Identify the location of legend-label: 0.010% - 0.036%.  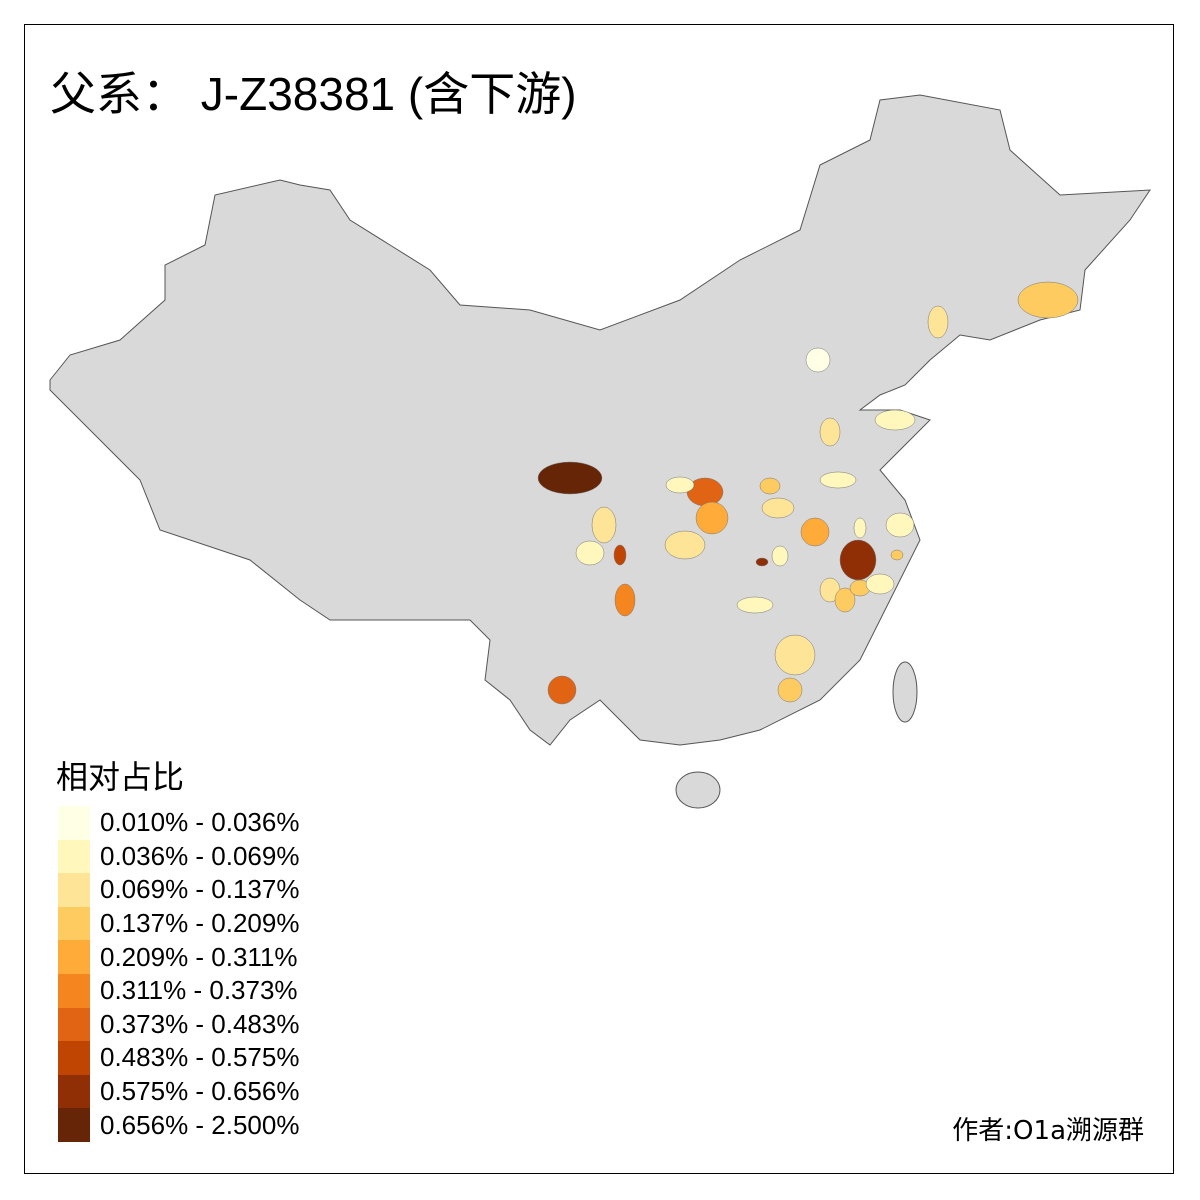
(200, 822).